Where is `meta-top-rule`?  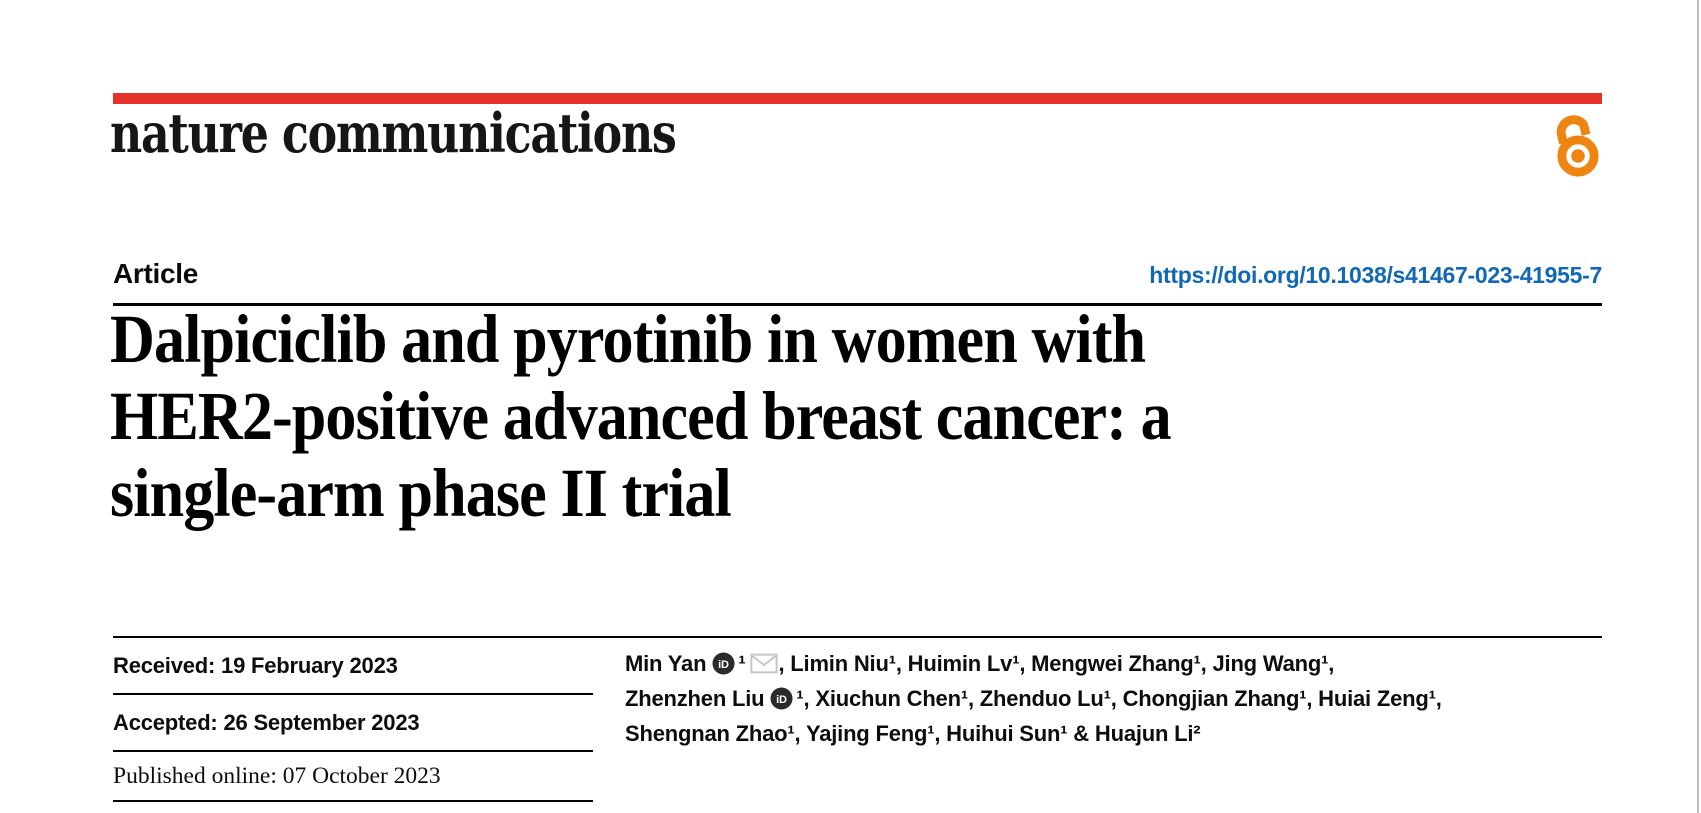 meta-top-rule is located at coordinates (857, 637).